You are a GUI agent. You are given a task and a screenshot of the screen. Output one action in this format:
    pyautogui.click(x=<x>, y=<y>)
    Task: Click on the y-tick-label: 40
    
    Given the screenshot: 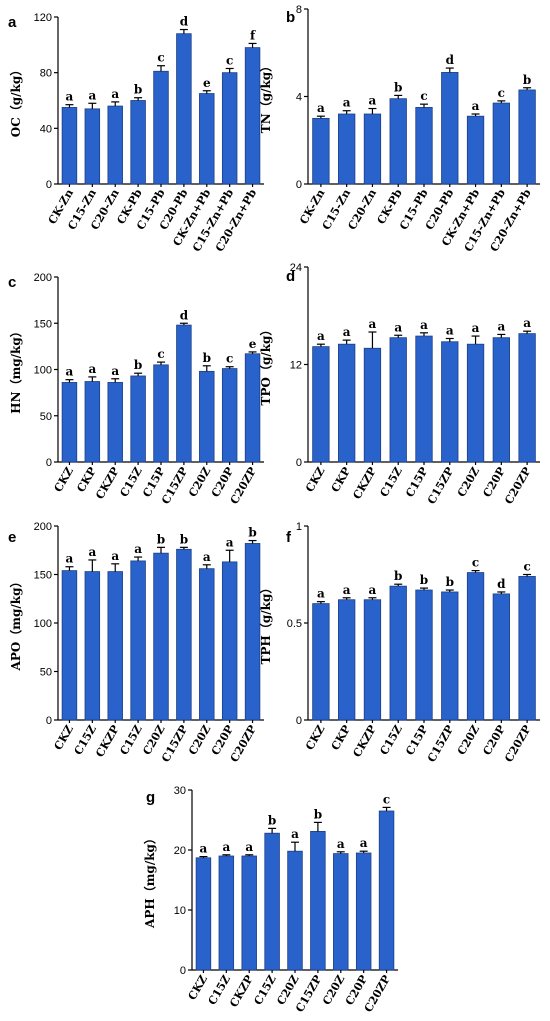 What is the action you would take?
    pyautogui.click(x=46, y=129)
    